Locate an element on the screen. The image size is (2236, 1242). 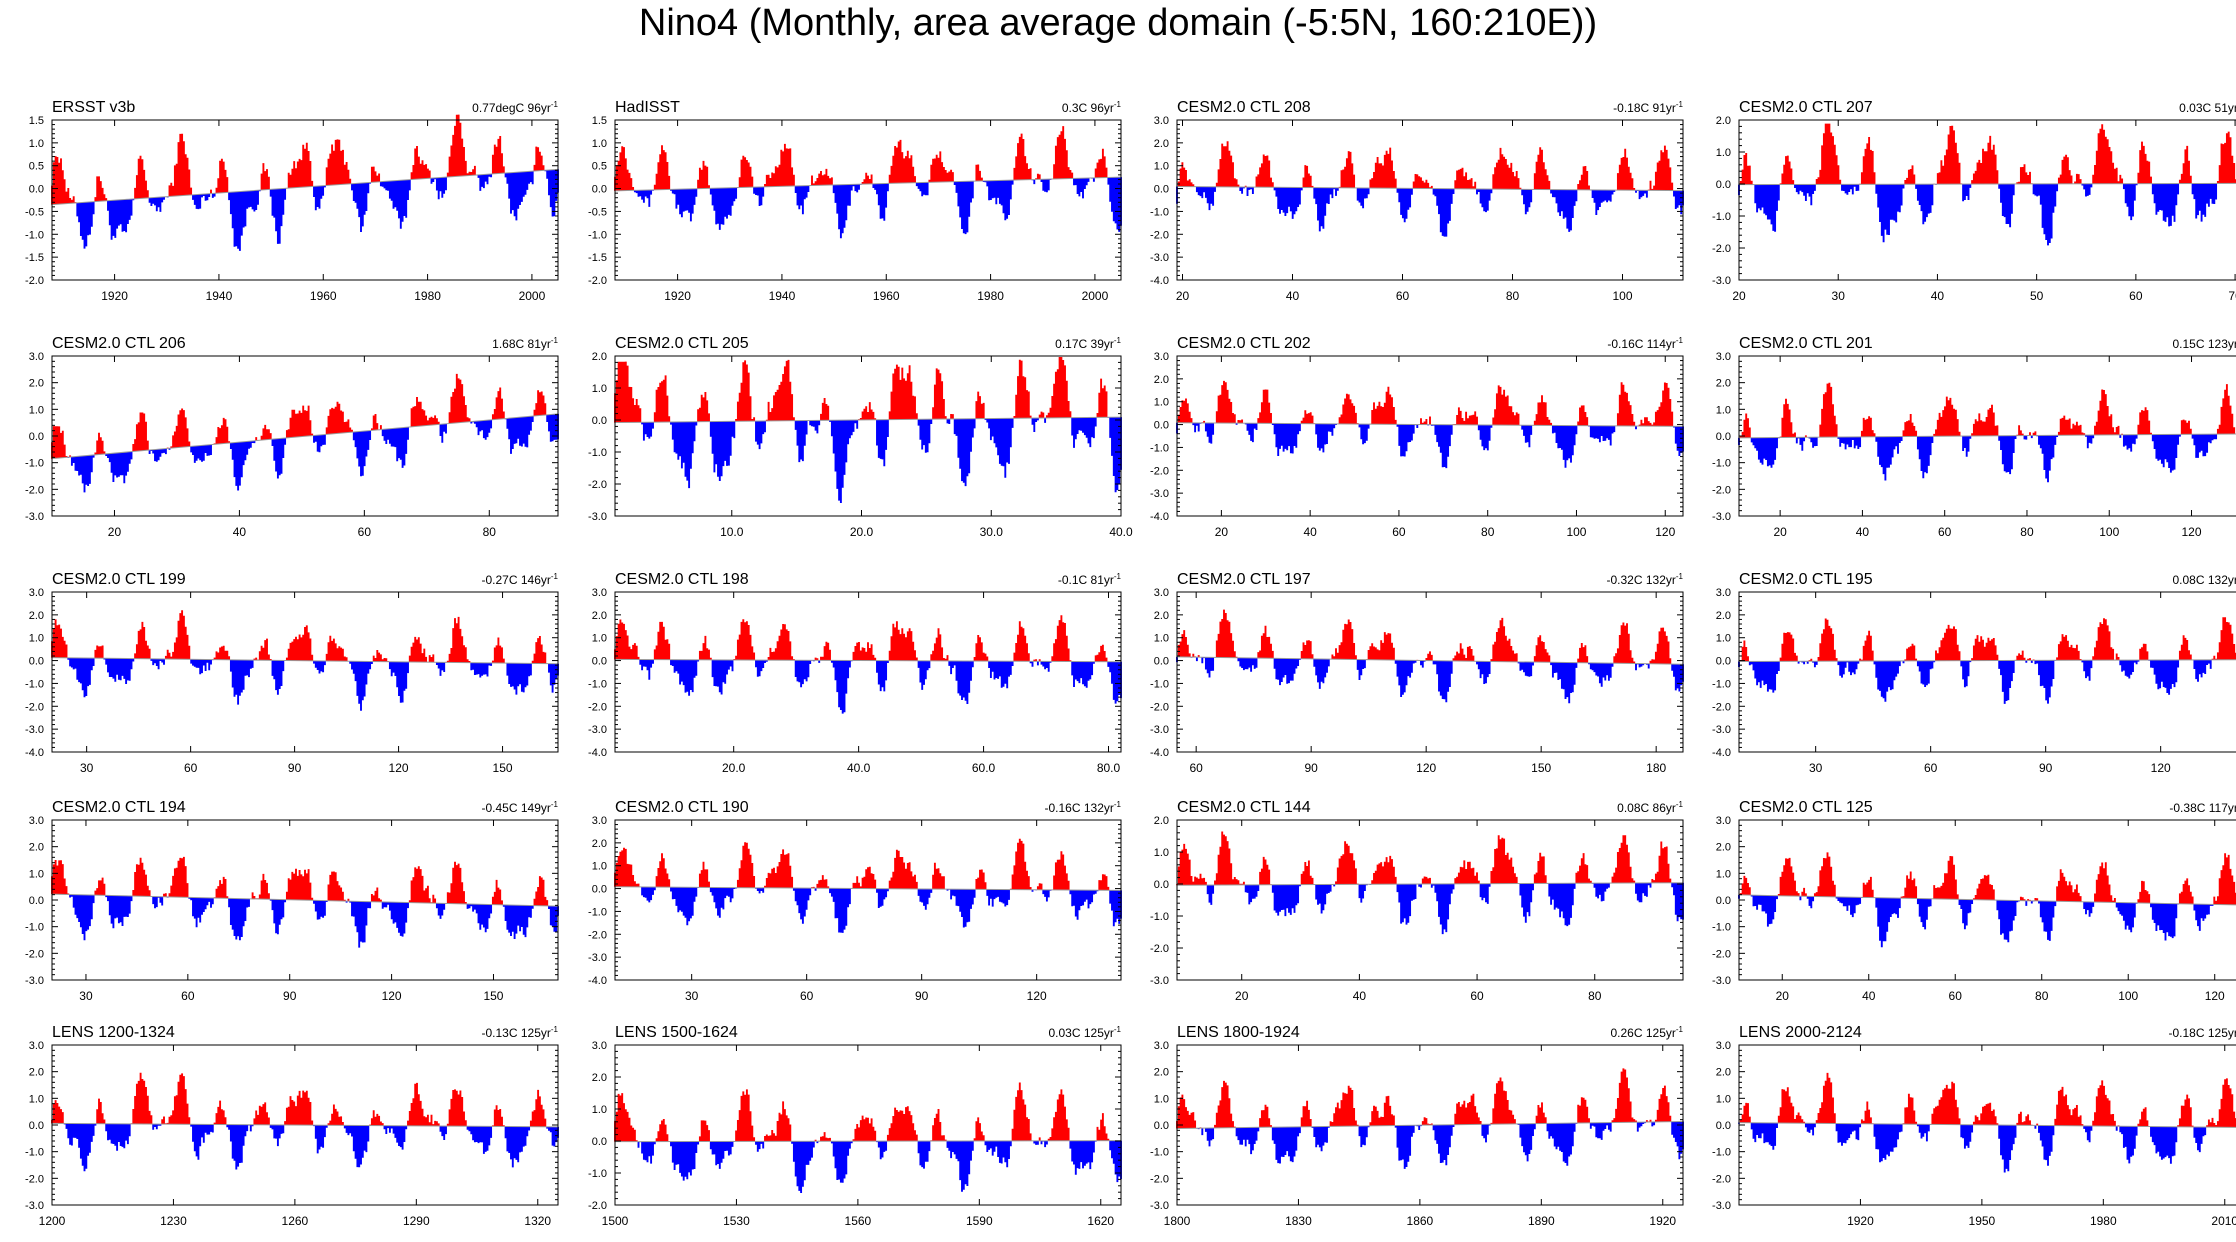
x-tick-label: 10.0 is located at coordinates (732, 532).